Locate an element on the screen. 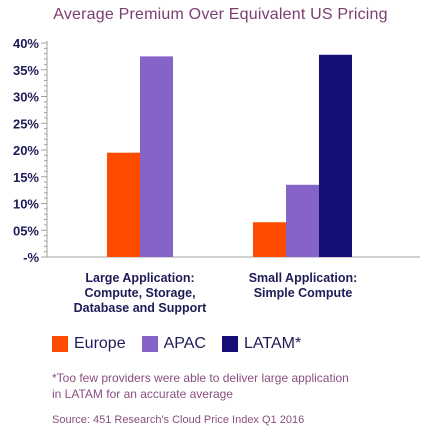  legend-item: LATAM* is located at coordinates (261, 344).